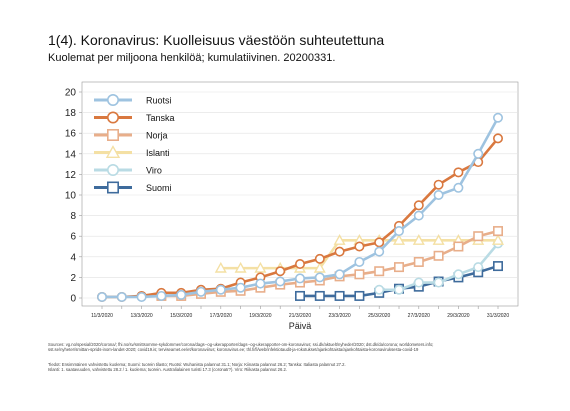 This screenshot has width=570, height=411. Describe the element at coordinates (379, 316) in the screenshot. I see `x-tick-label: 25/3/2020` at that location.